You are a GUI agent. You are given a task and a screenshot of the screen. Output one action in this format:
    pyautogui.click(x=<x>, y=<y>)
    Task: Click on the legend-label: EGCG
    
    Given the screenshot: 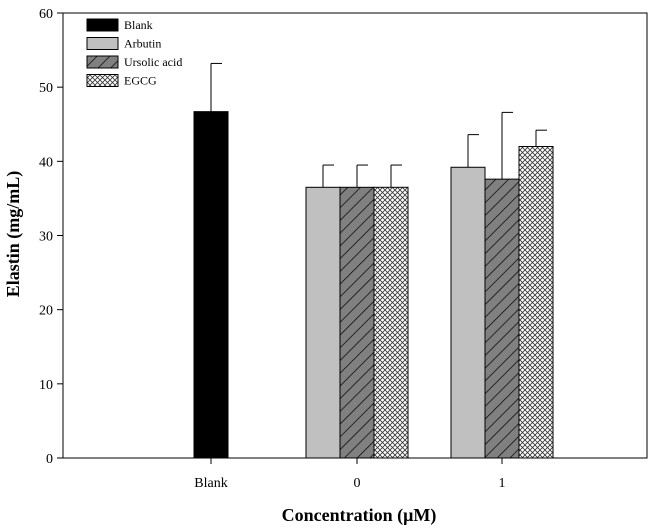 What is the action you would take?
    pyautogui.click(x=140, y=81)
    